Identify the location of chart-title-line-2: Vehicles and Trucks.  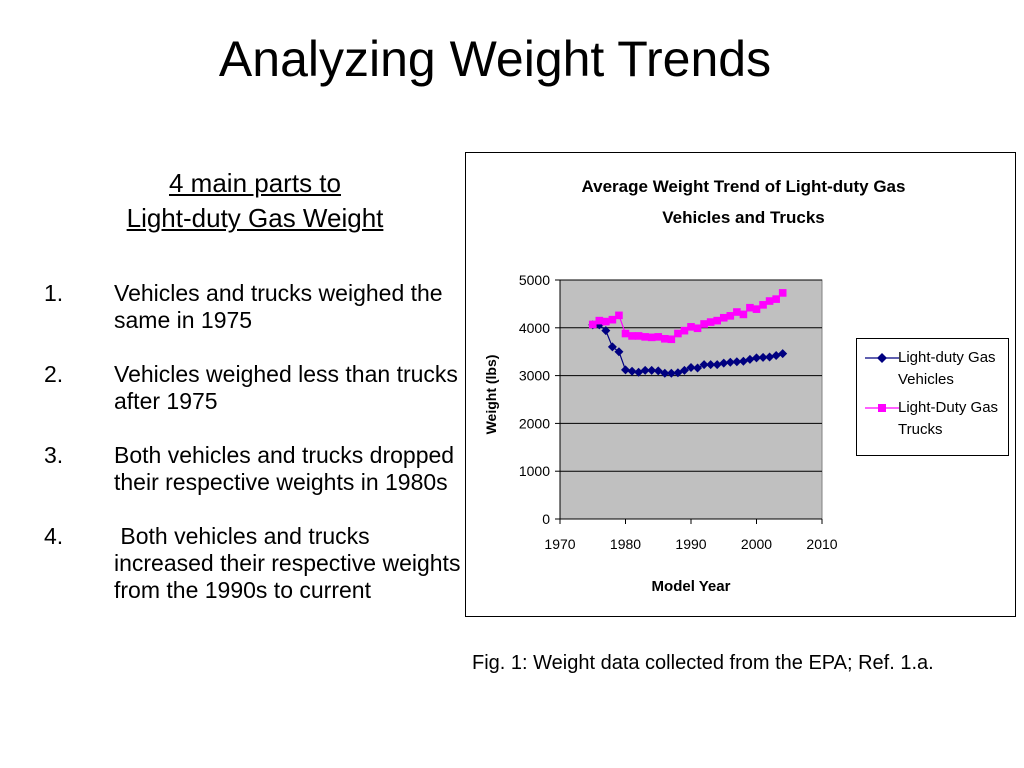
(743, 217).